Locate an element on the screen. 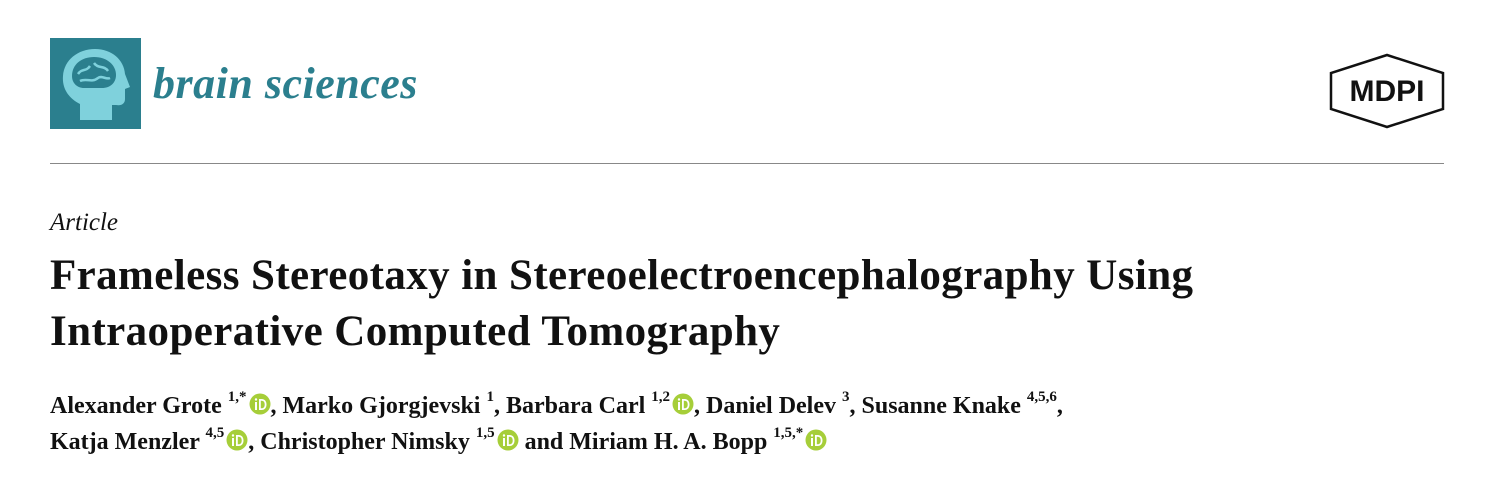  author-name: Katja Menzler is located at coordinates (125, 442).